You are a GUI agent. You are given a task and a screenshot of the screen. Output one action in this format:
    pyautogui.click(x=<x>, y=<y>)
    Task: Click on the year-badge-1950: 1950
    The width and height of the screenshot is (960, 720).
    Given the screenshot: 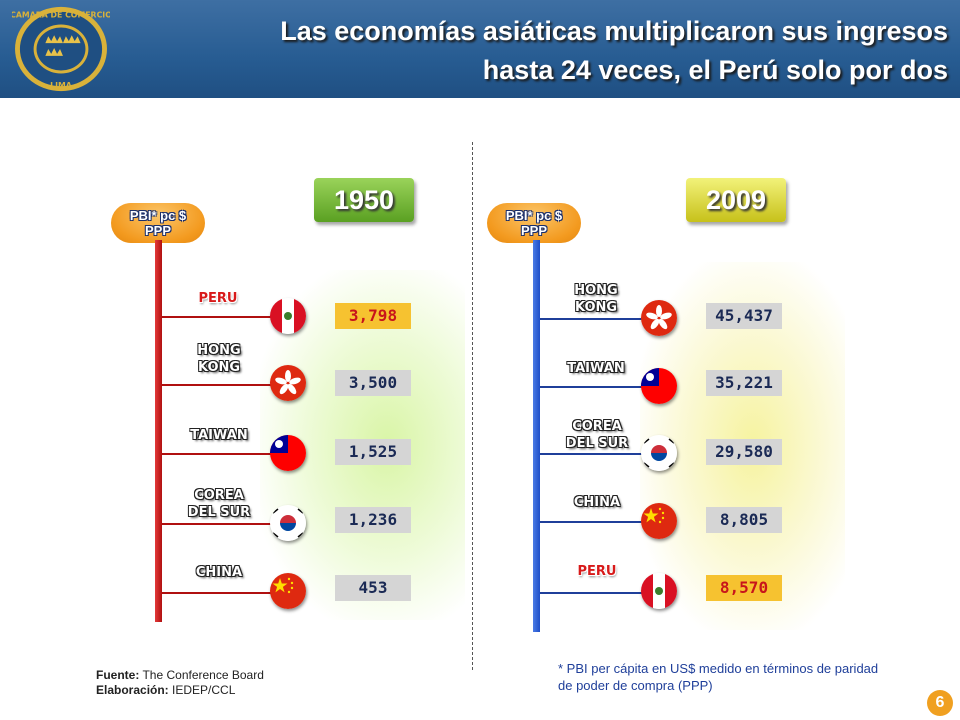 What is the action you would take?
    pyautogui.click(x=364, y=200)
    